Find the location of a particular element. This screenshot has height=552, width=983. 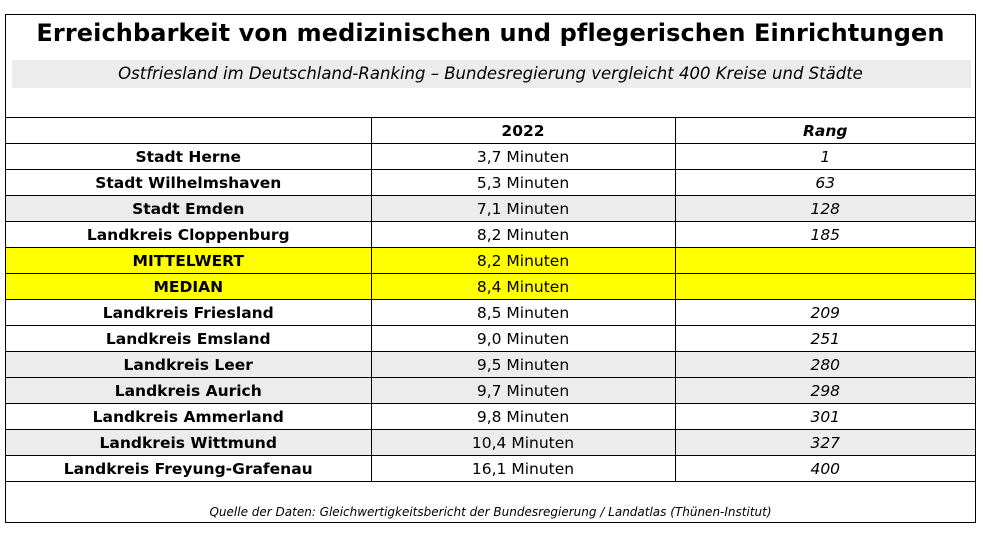

table-row: Landkreis Ammerland 9,8 Minuten 301 is located at coordinates (490, 416).